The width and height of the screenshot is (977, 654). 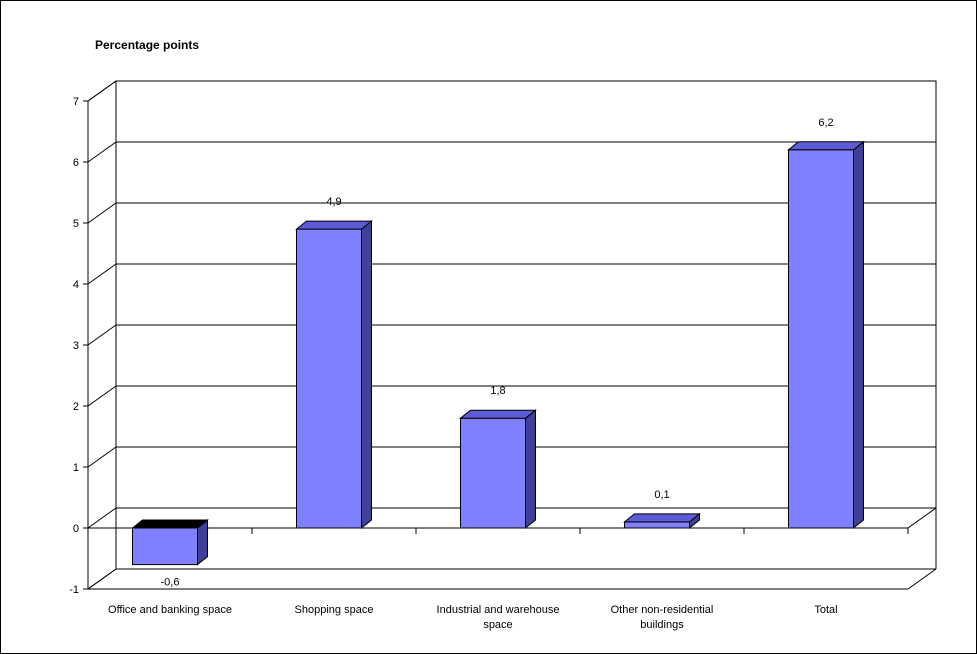 I want to click on data-label: -0,6, so click(x=170, y=583).